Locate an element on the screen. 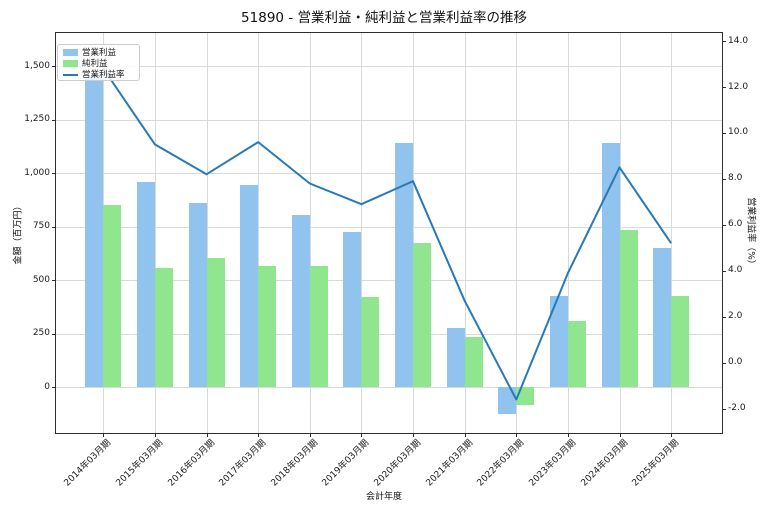  left-y-tick-label: 1,000 is located at coordinates (37, 172).